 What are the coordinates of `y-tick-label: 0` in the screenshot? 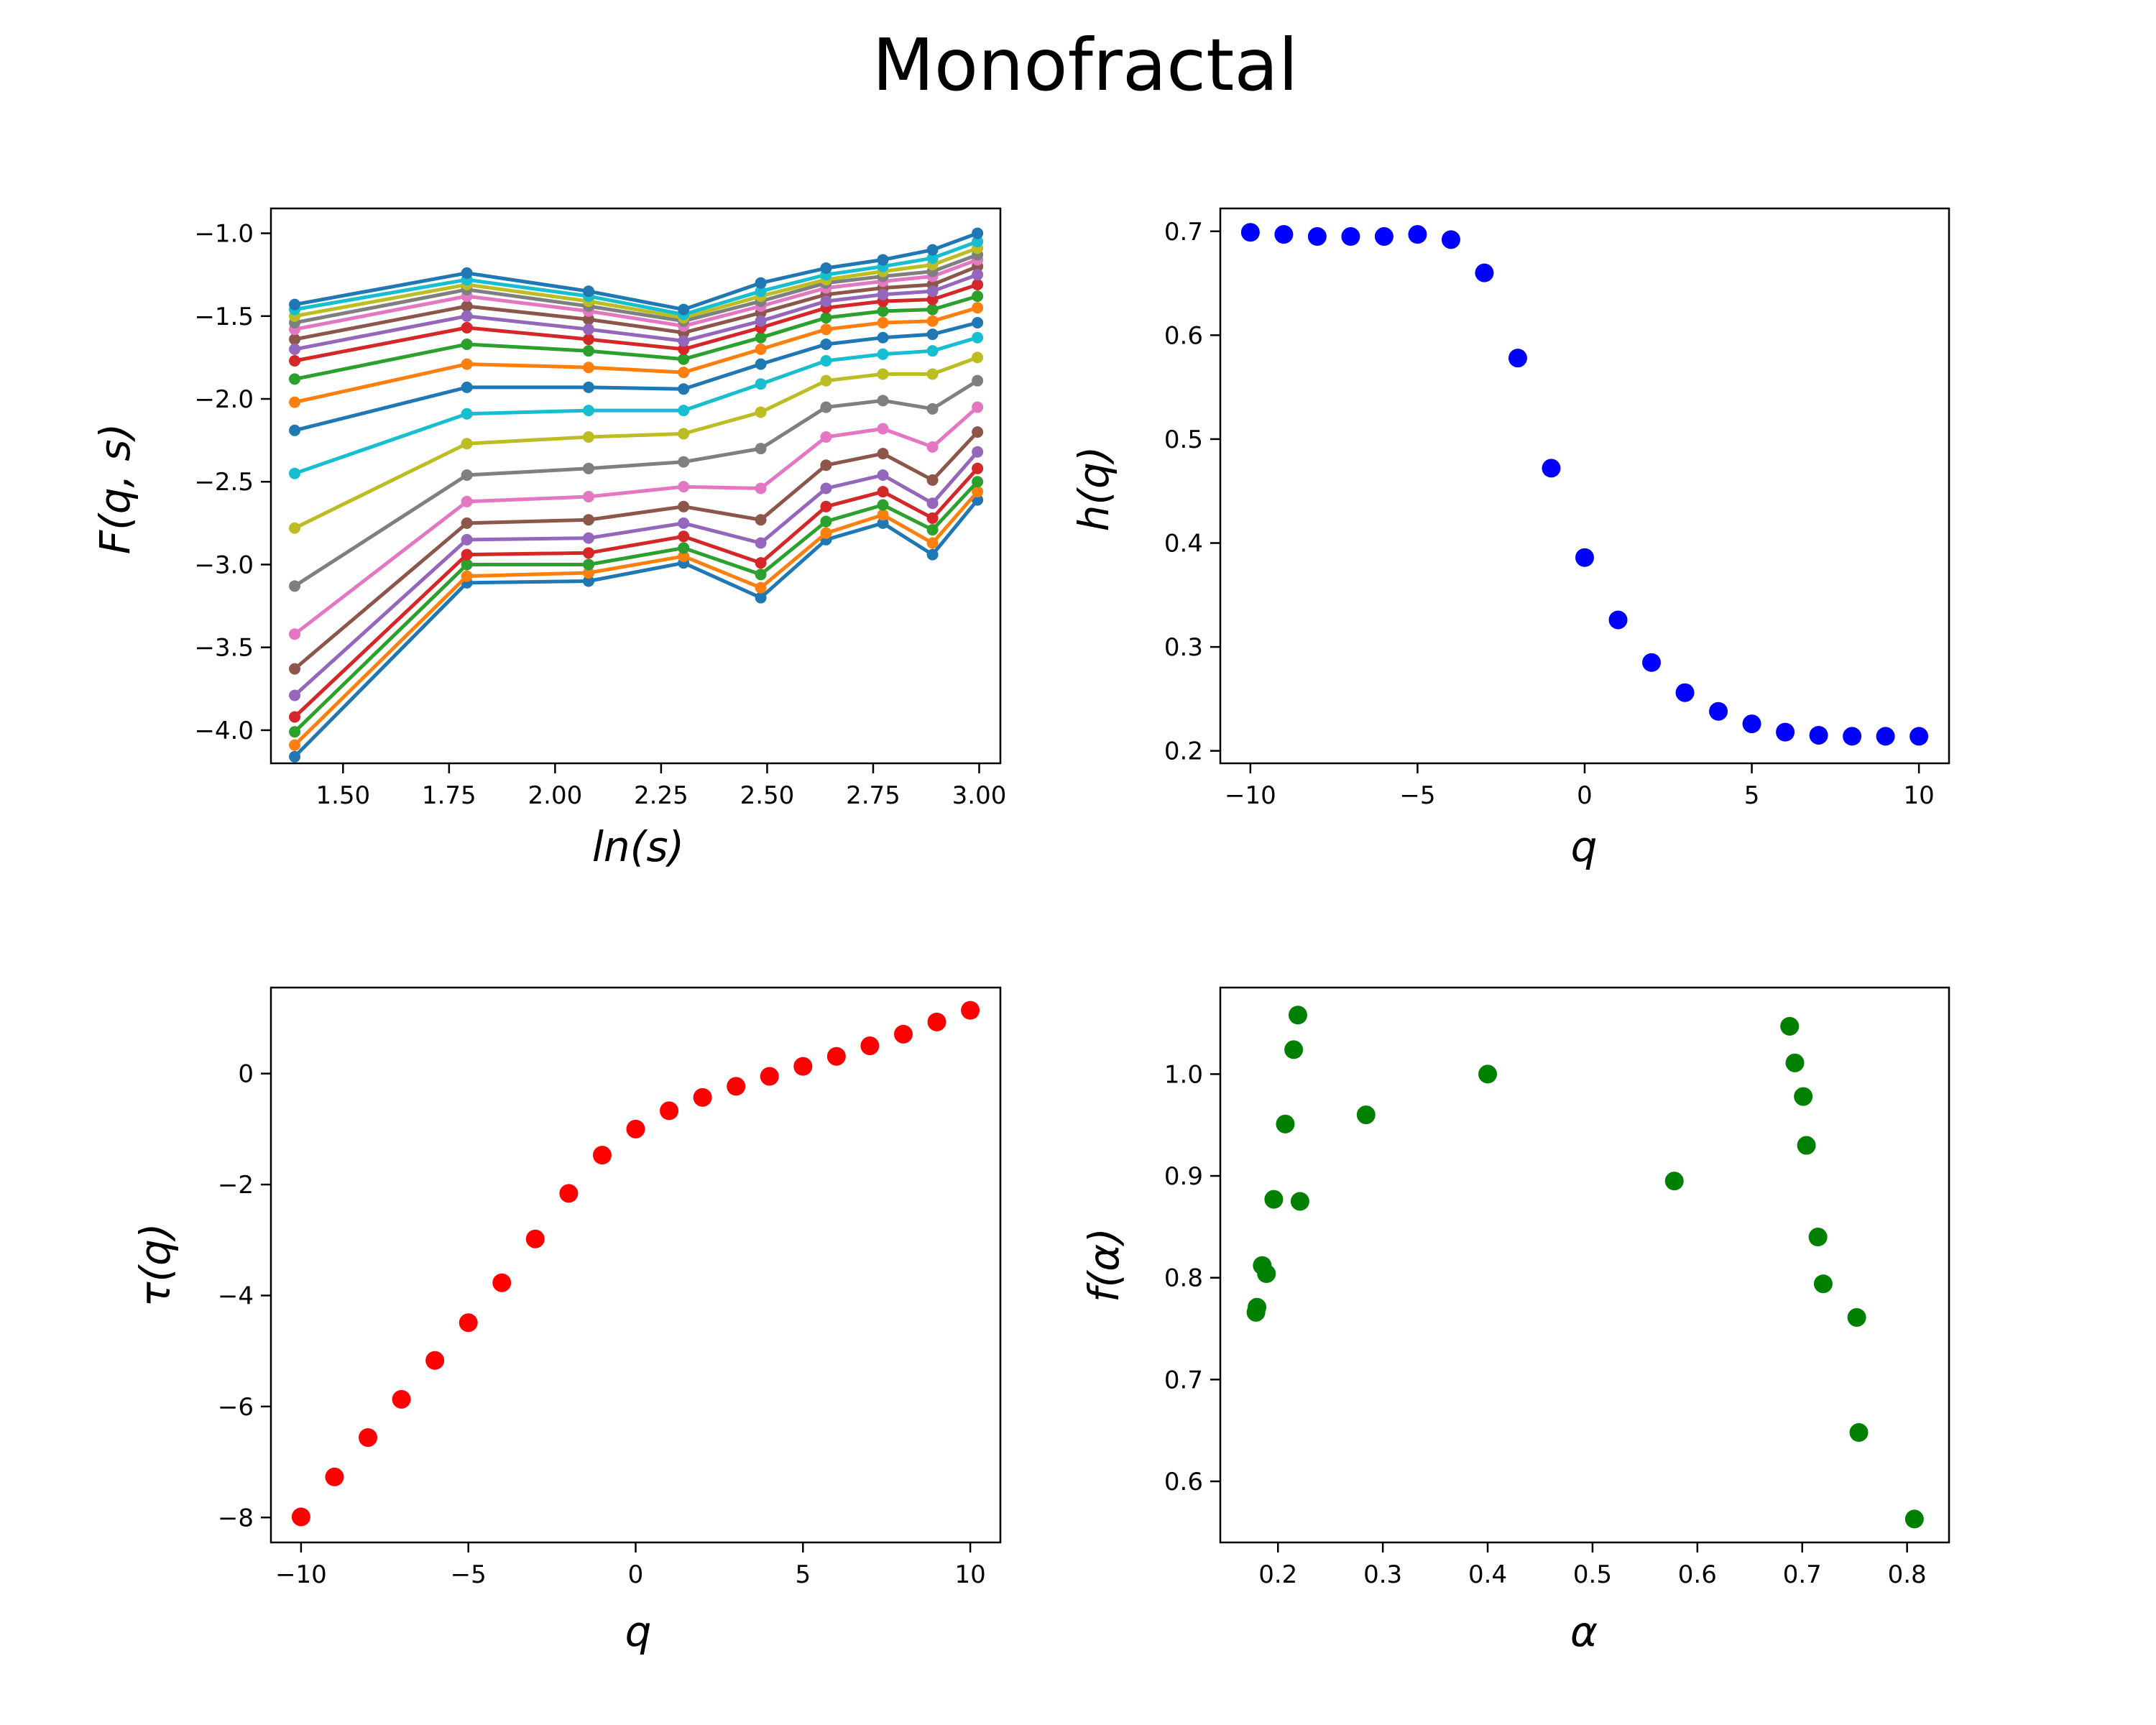 It's located at (246, 1074).